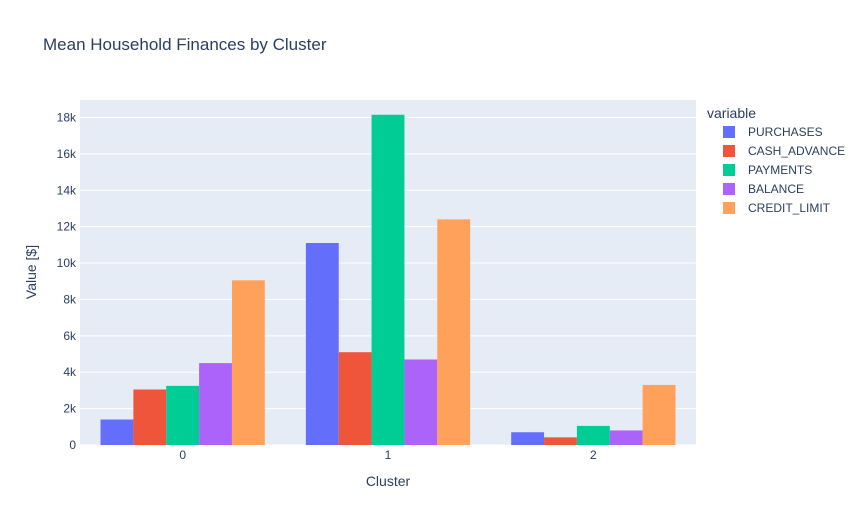 The image size is (856, 525). I want to click on y-tick-label: 16k, so click(67, 154).